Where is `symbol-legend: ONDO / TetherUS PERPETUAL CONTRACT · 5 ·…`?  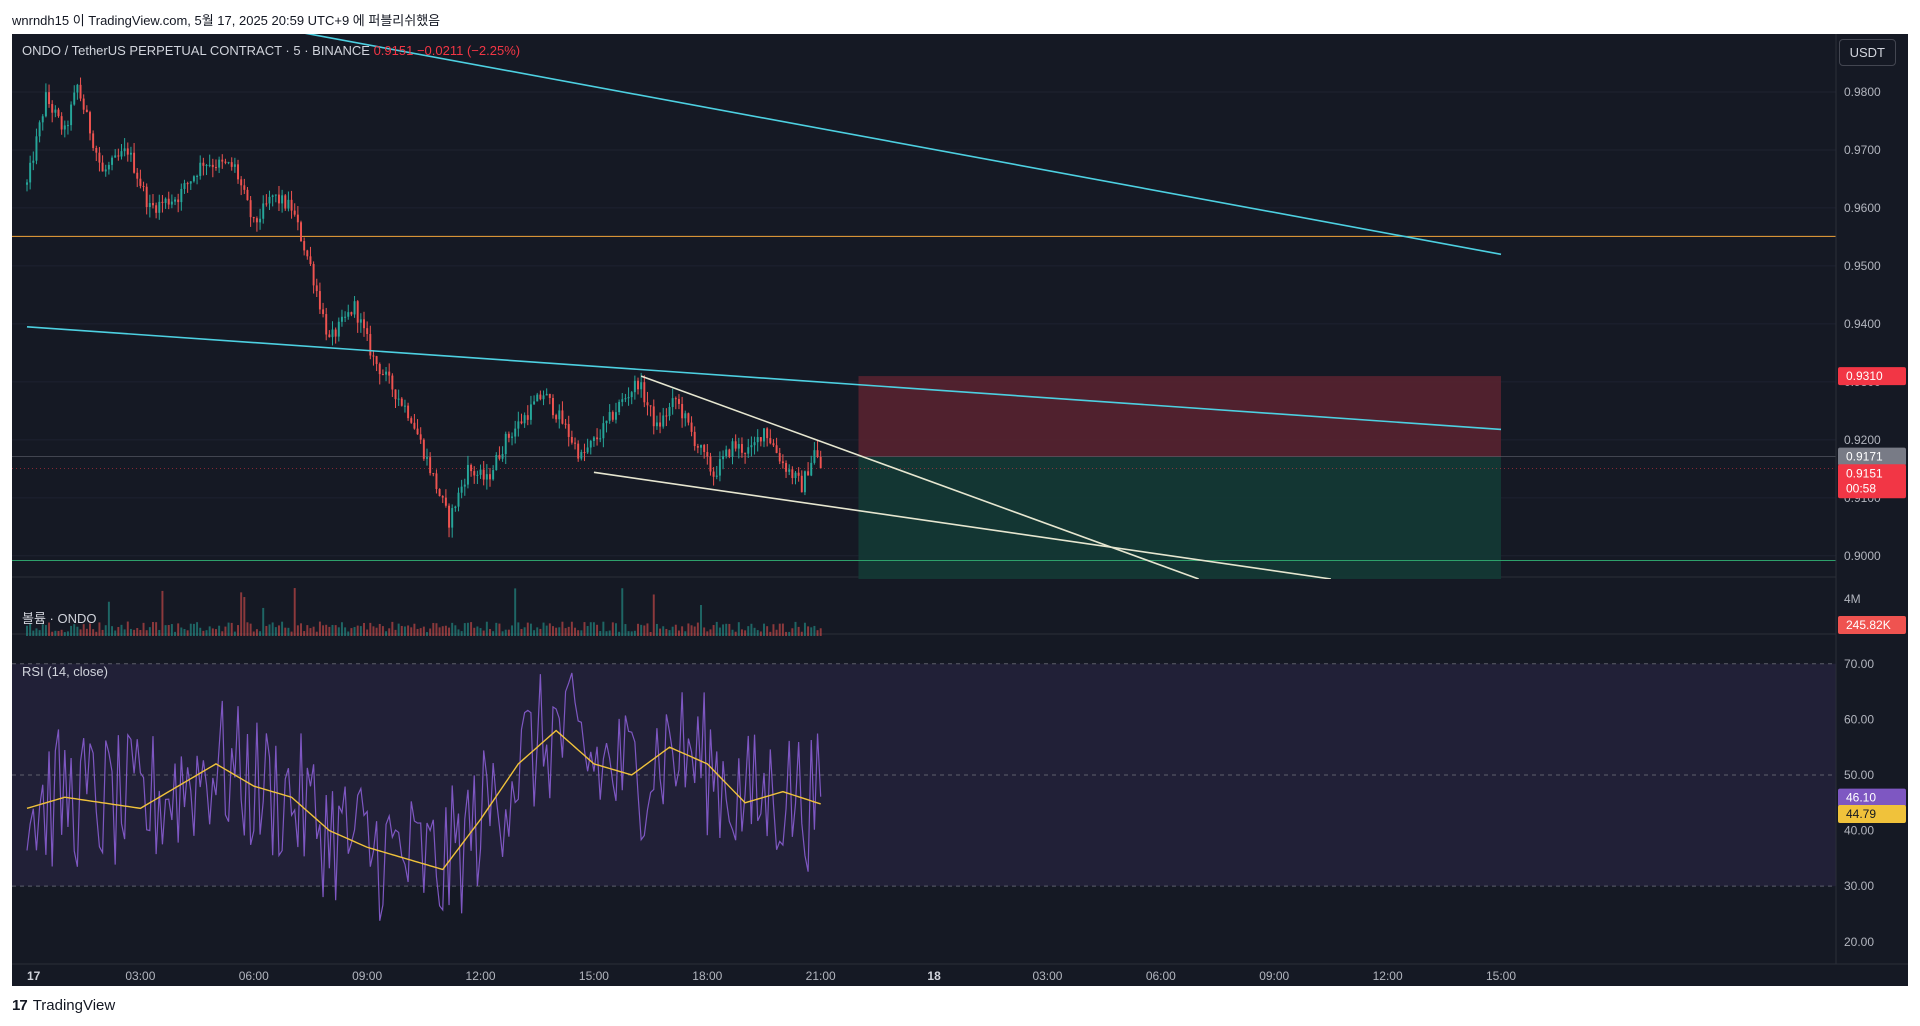
symbol-legend: ONDO / TetherUS PERPETUAL CONTRACT · 5 ·… is located at coordinates (271, 50).